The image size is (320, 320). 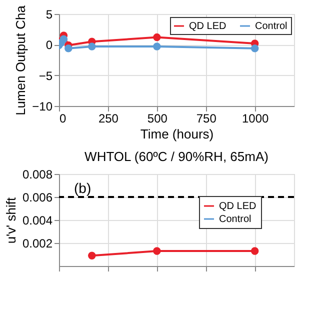 What do you see at coordinates (20, 60) in the screenshot?
I see `y-axis-title: Lumen Output Cha` at bounding box center [20, 60].